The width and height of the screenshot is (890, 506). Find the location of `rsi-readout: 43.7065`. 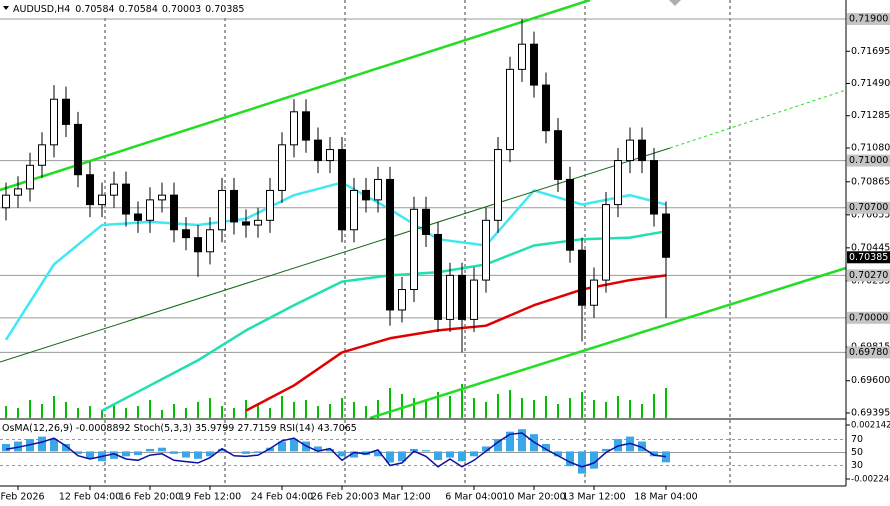

rsi-readout: 43.7065 is located at coordinates (337, 428).